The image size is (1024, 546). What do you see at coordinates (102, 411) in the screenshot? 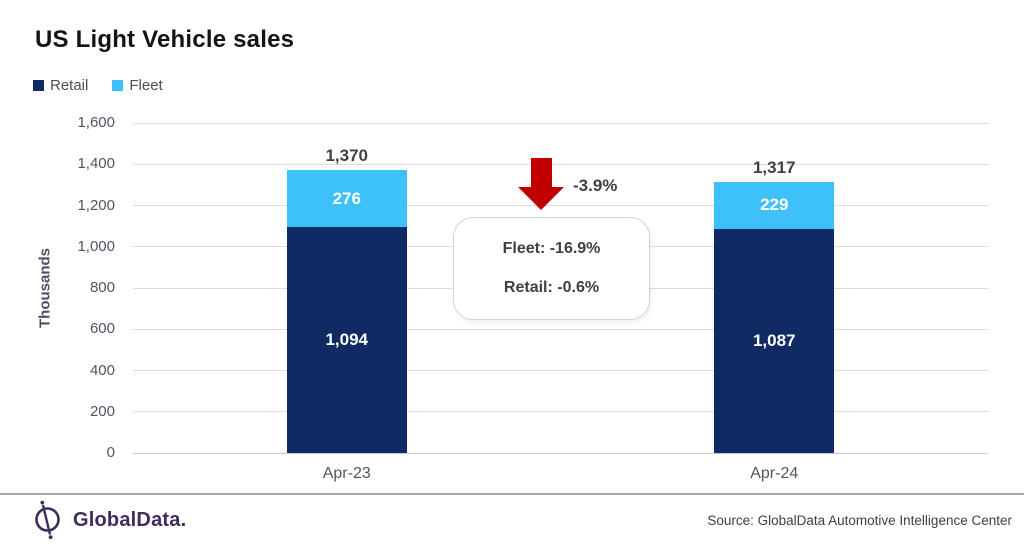
I see `y-tick-label: 200` at bounding box center [102, 411].